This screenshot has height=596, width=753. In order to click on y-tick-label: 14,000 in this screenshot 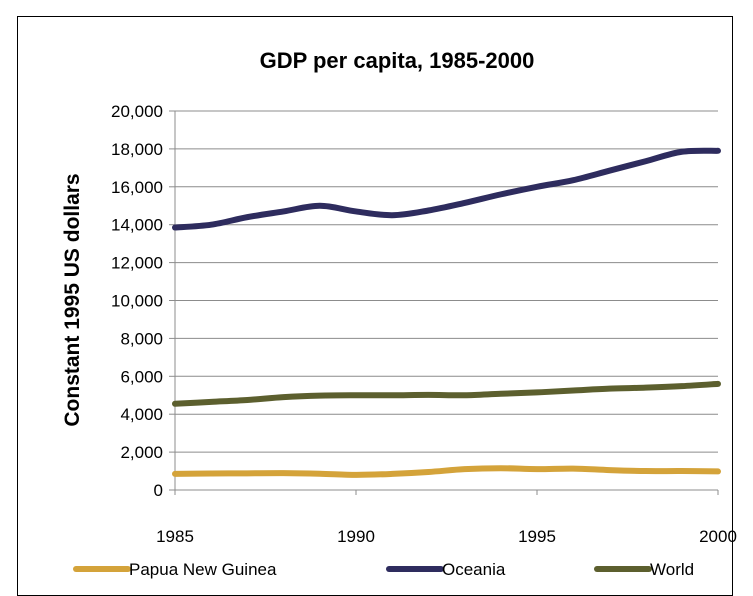, I will do `click(137, 225)`.